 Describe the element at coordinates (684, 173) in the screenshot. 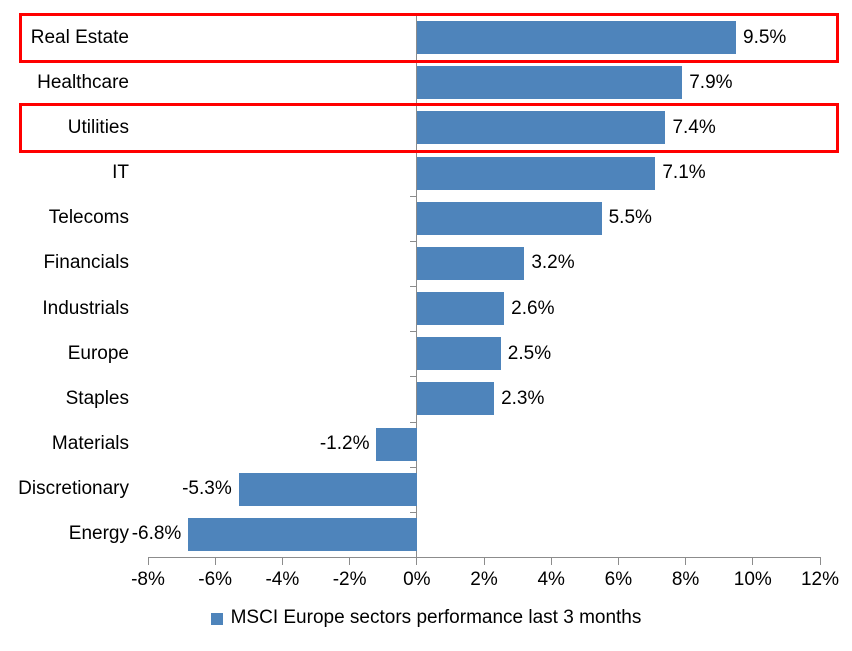

I see `value-label: 7.1%` at that location.